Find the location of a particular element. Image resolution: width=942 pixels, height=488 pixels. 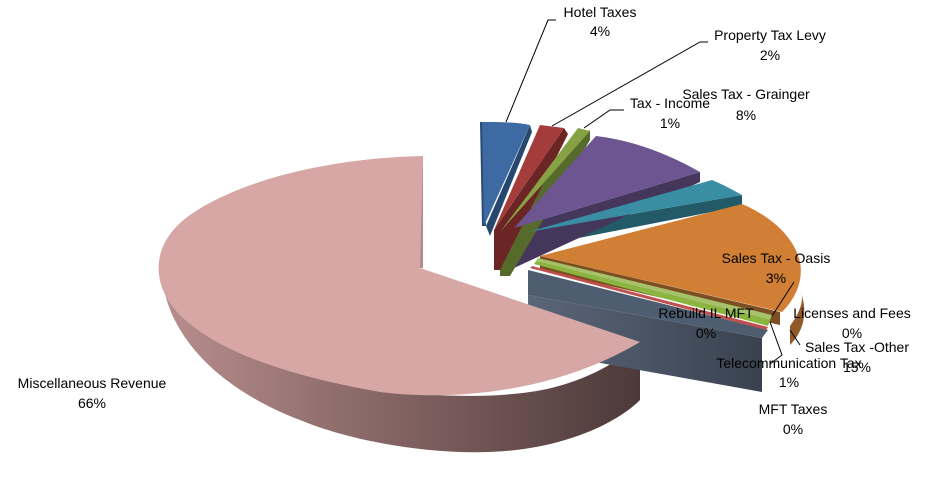

slice-hotel is located at coordinates (506, 174).